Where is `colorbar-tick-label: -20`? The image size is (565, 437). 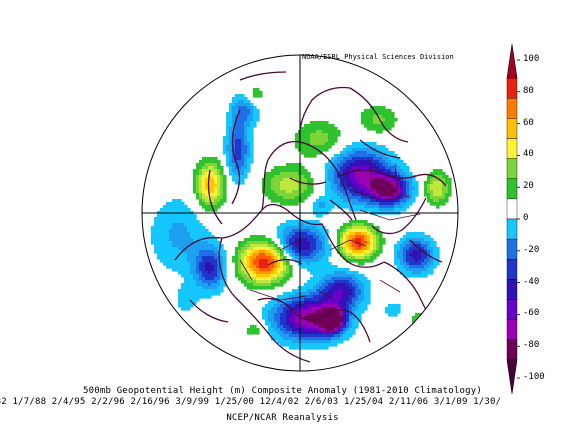
colorbar-tick-label: -20 is located at coordinates (531, 249).